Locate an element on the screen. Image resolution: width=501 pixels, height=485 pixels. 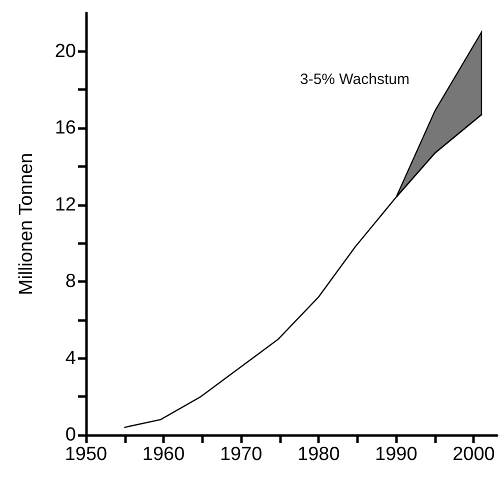
y-tick-label: 0 is located at coordinates (70, 435).